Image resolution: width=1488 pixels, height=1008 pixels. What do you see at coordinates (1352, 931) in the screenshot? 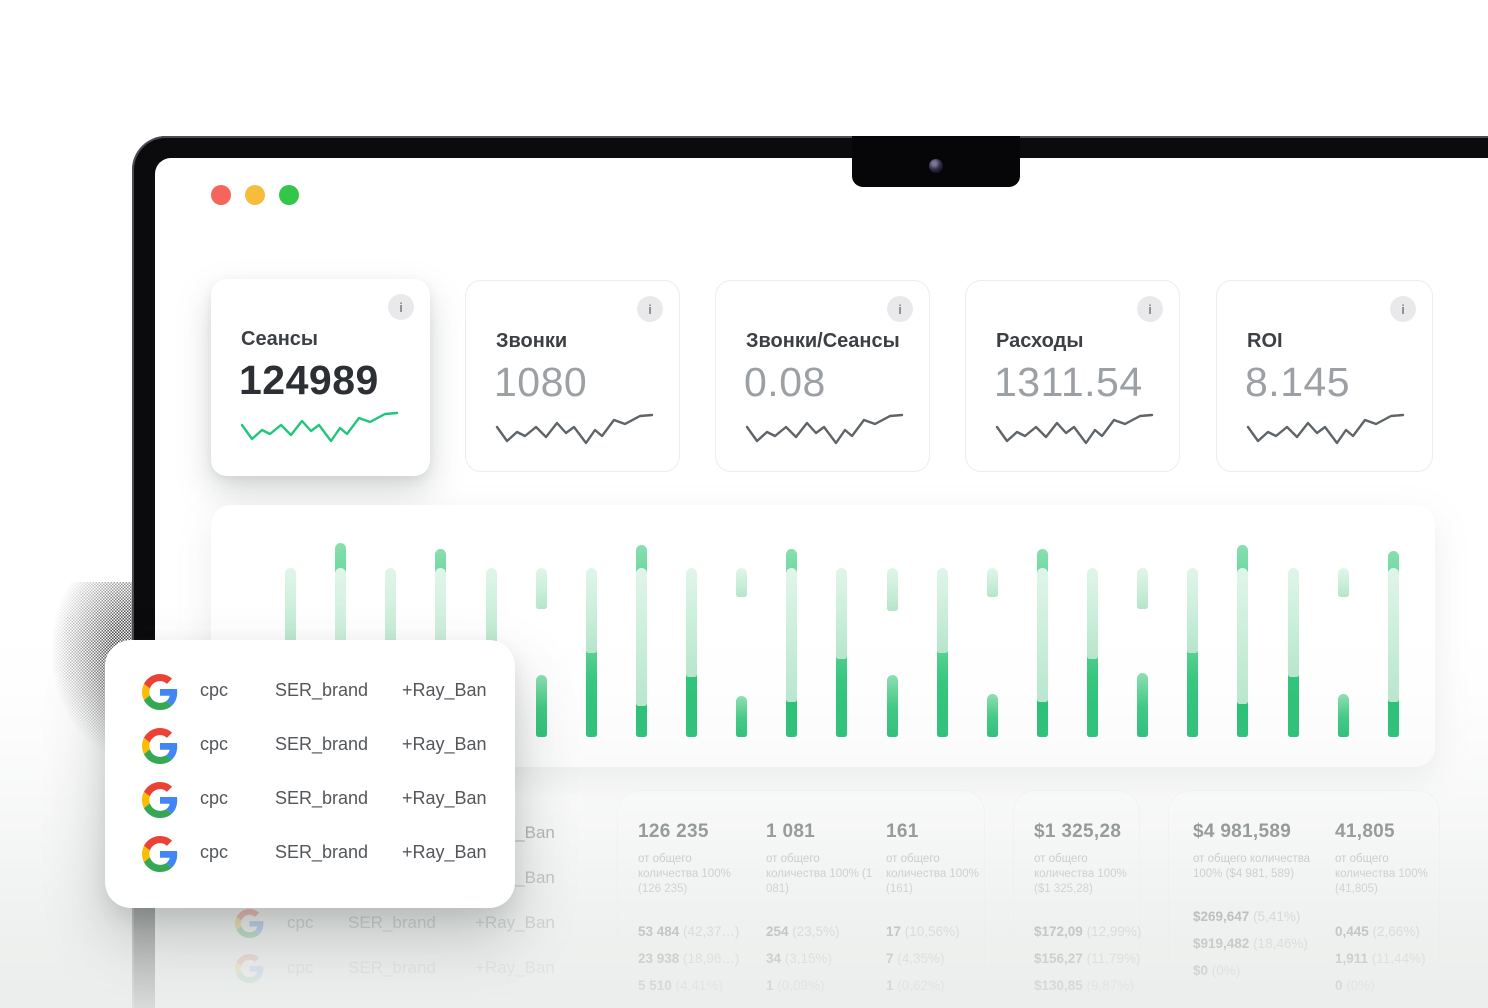
I see `stat-value: 0,445` at bounding box center [1352, 931].